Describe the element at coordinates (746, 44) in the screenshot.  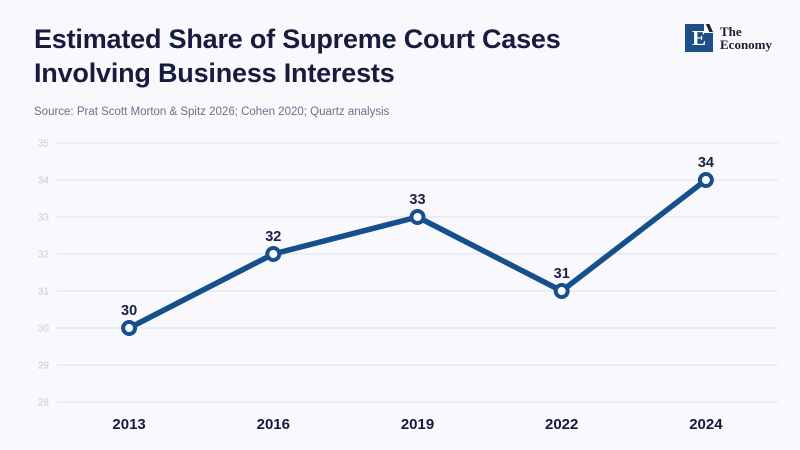
I see `brand-name-line-2: Economy` at that location.